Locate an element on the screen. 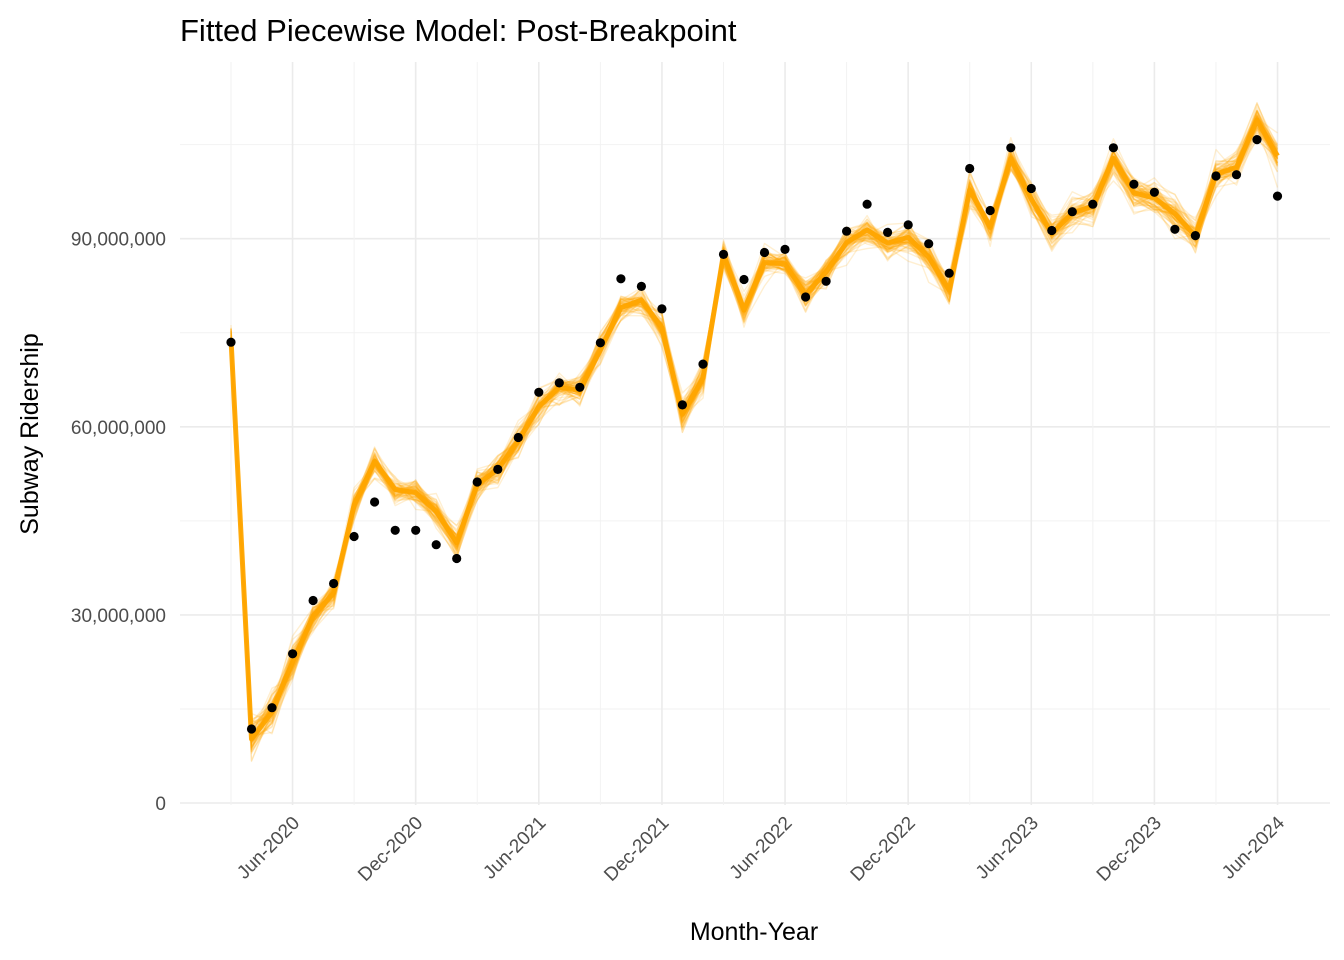 This screenshot has width=1344, height=960. y-axis-title: Subway Ridership is located at coordinates (30, 434).